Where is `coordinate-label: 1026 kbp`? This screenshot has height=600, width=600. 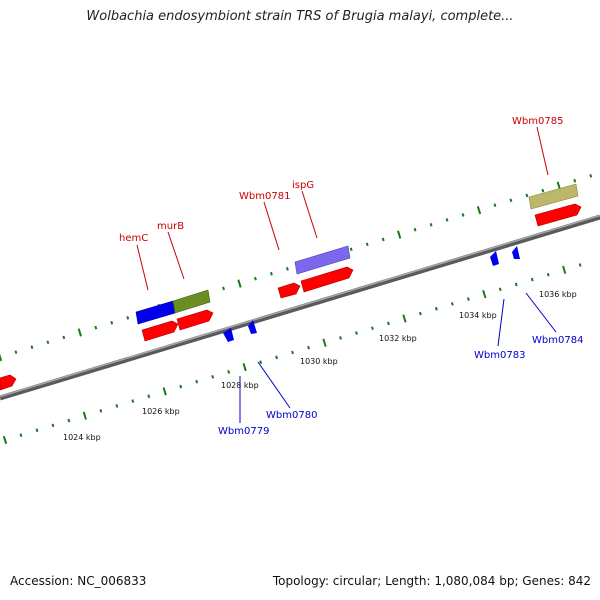
coordinate-label: 1026 kbp is located at coordinates (161, 411).